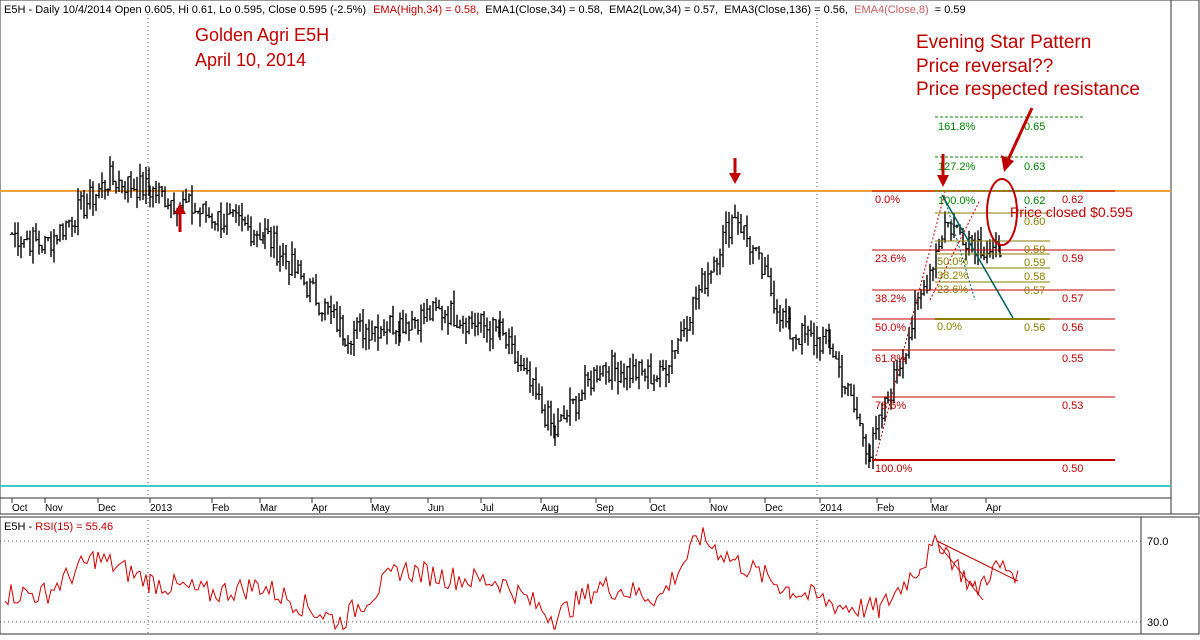 This screenshot has height=640, width=1200. Describe the element at coordinates (436, 508) in the screenshot. I see `date-tick-label: Jun` at that location.